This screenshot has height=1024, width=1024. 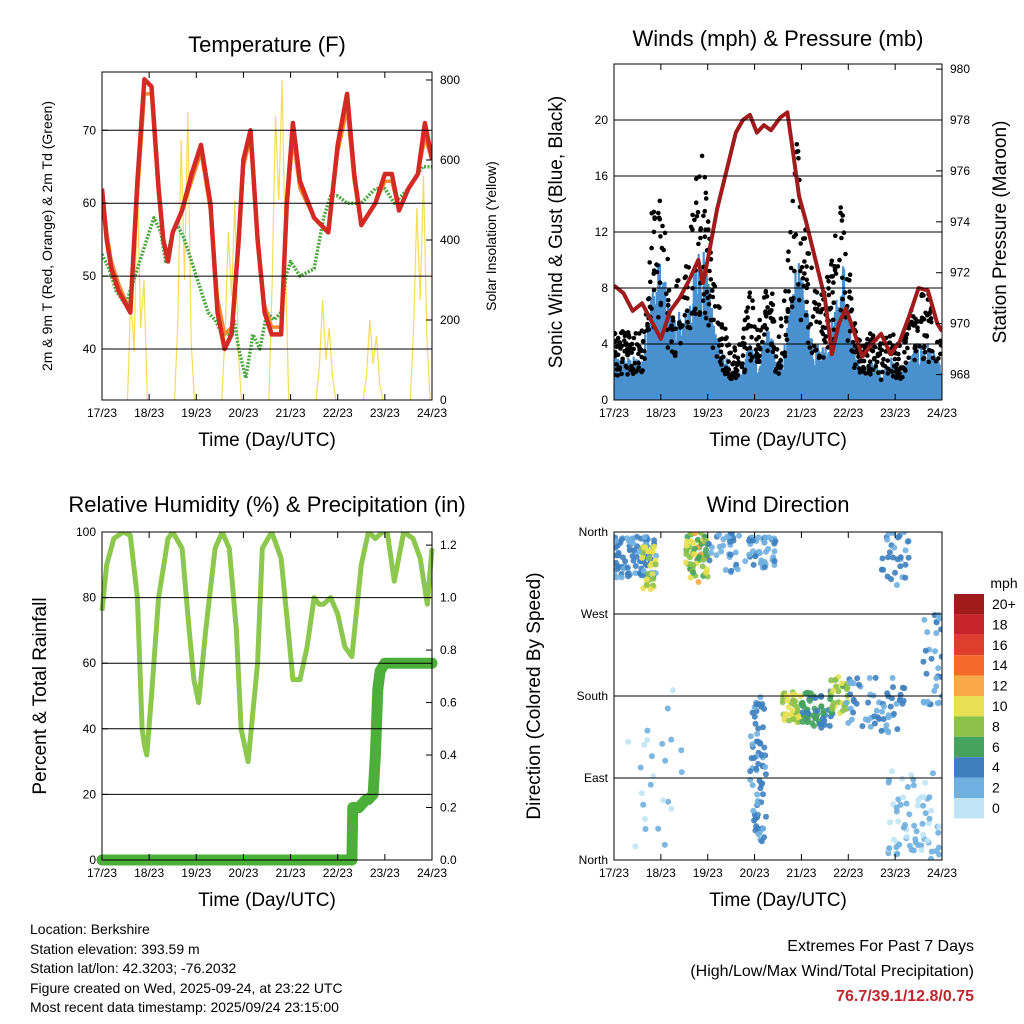 What do you see at coordinates (291, 413) in the screenshot?
I see `x-tick-label: 21/23` at bounding box center [291, 413].